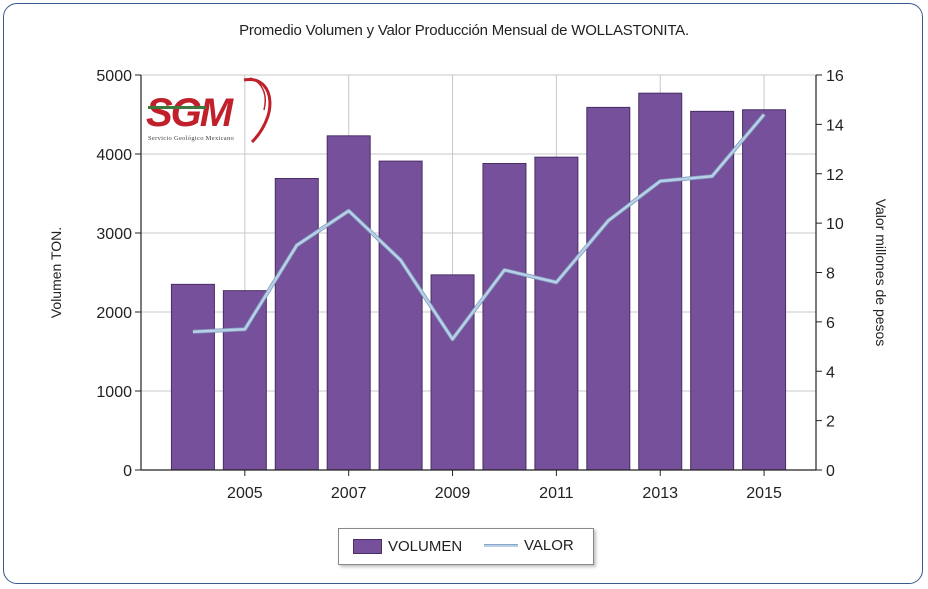 This screenshot has height=589, width=928. Describe the element at coordinates (466, 546) in the screenshot. I see `chart-legend: VOLUMEN VALOR` at that location.